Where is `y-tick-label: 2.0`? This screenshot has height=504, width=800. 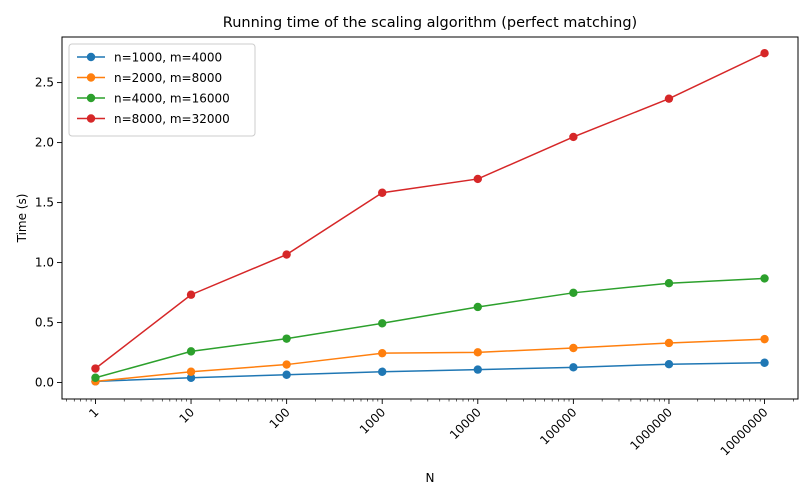
y-tick-label: 2.0 is located at coordinates (44, 143).